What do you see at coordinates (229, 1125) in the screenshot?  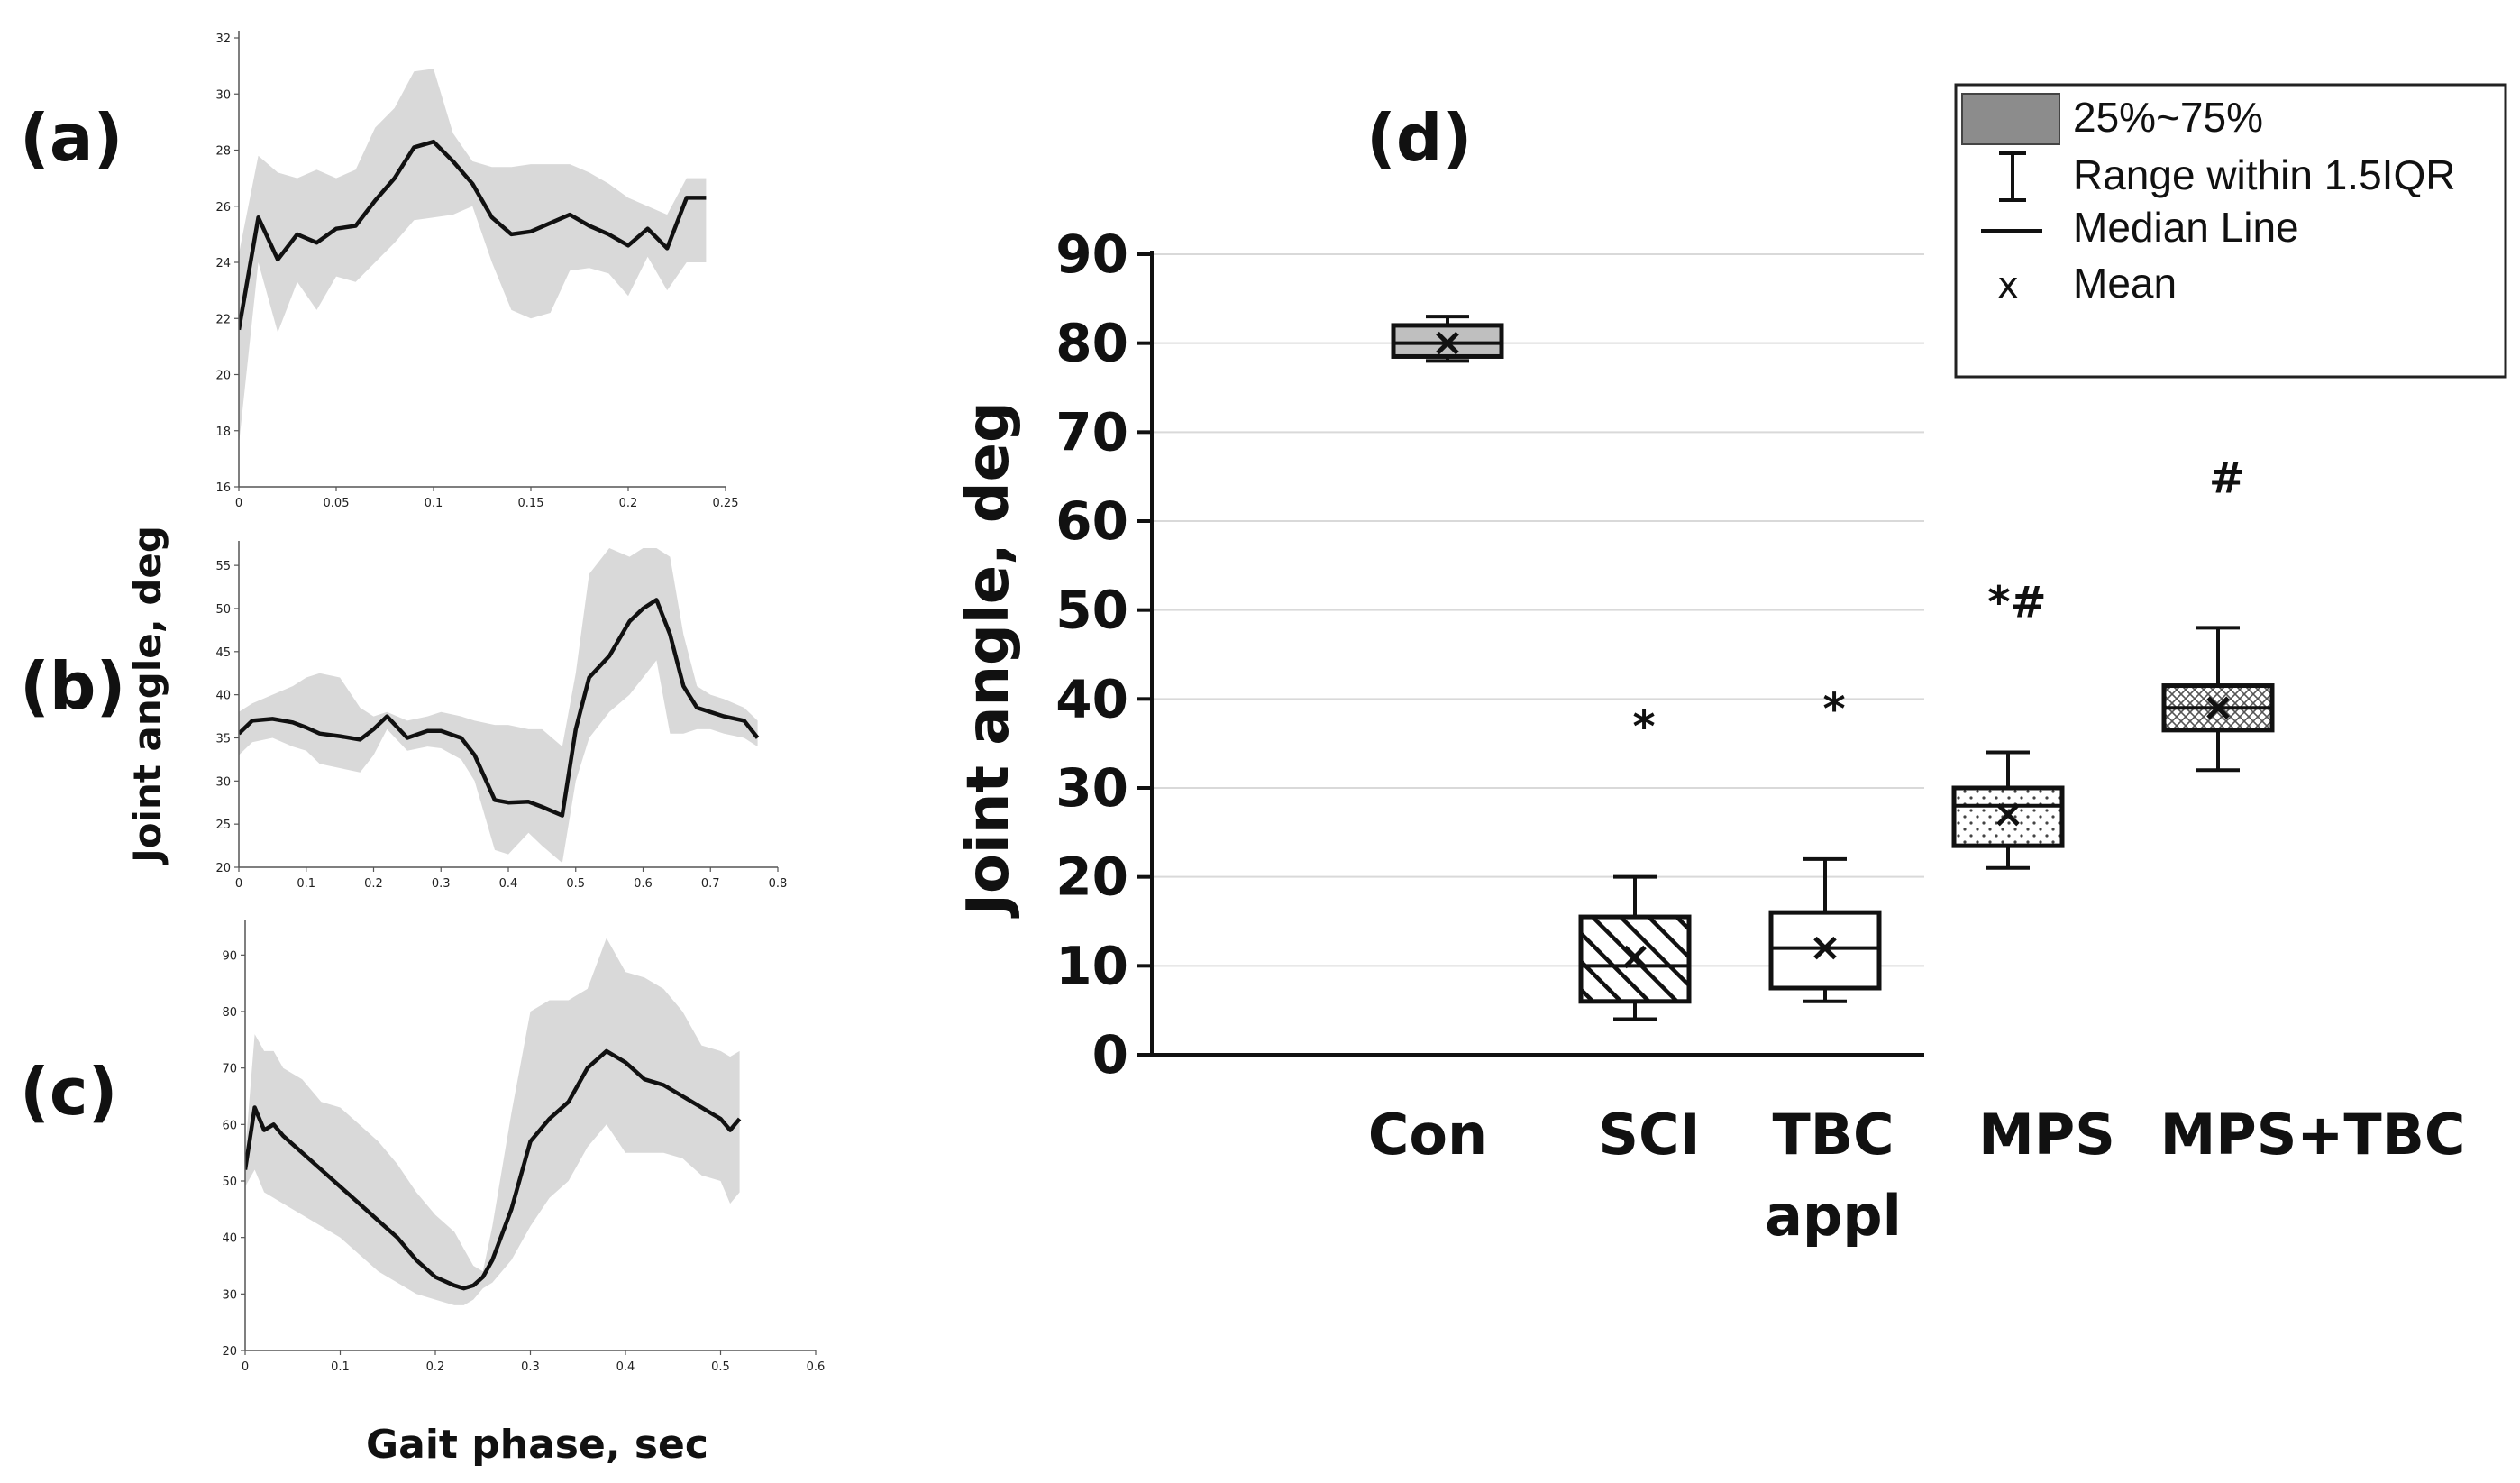 I see `panel-c-y-tick-label: 60` at bounding box center [229, 1125].